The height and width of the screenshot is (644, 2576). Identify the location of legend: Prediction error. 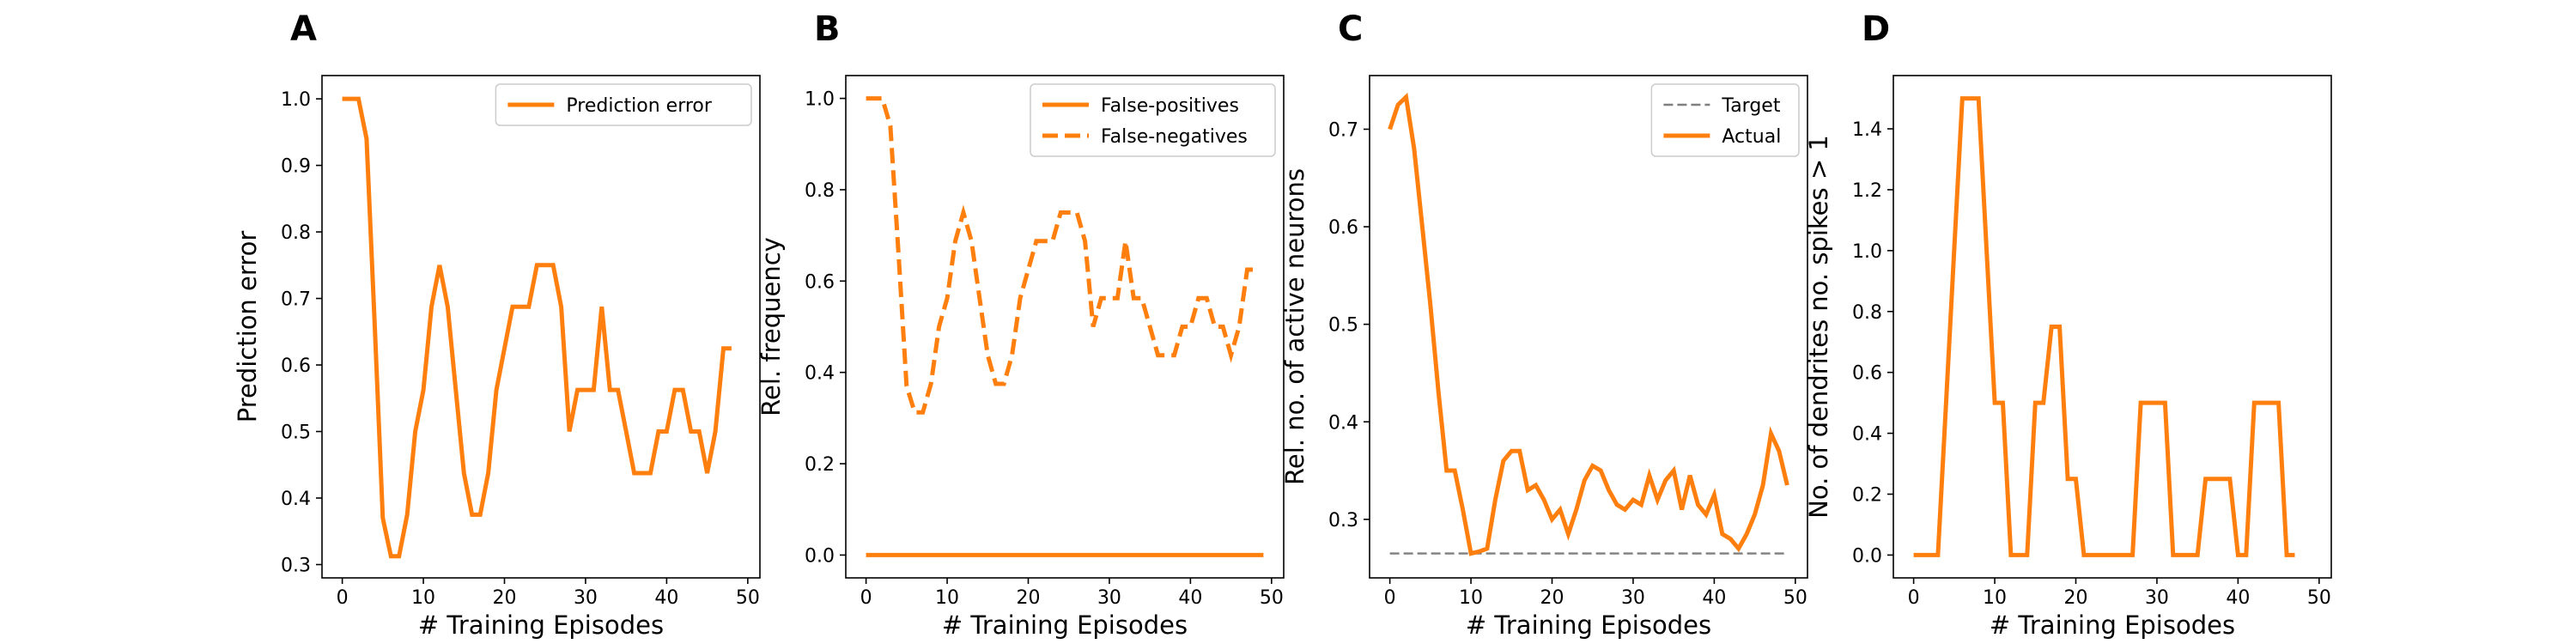
(623, 104).